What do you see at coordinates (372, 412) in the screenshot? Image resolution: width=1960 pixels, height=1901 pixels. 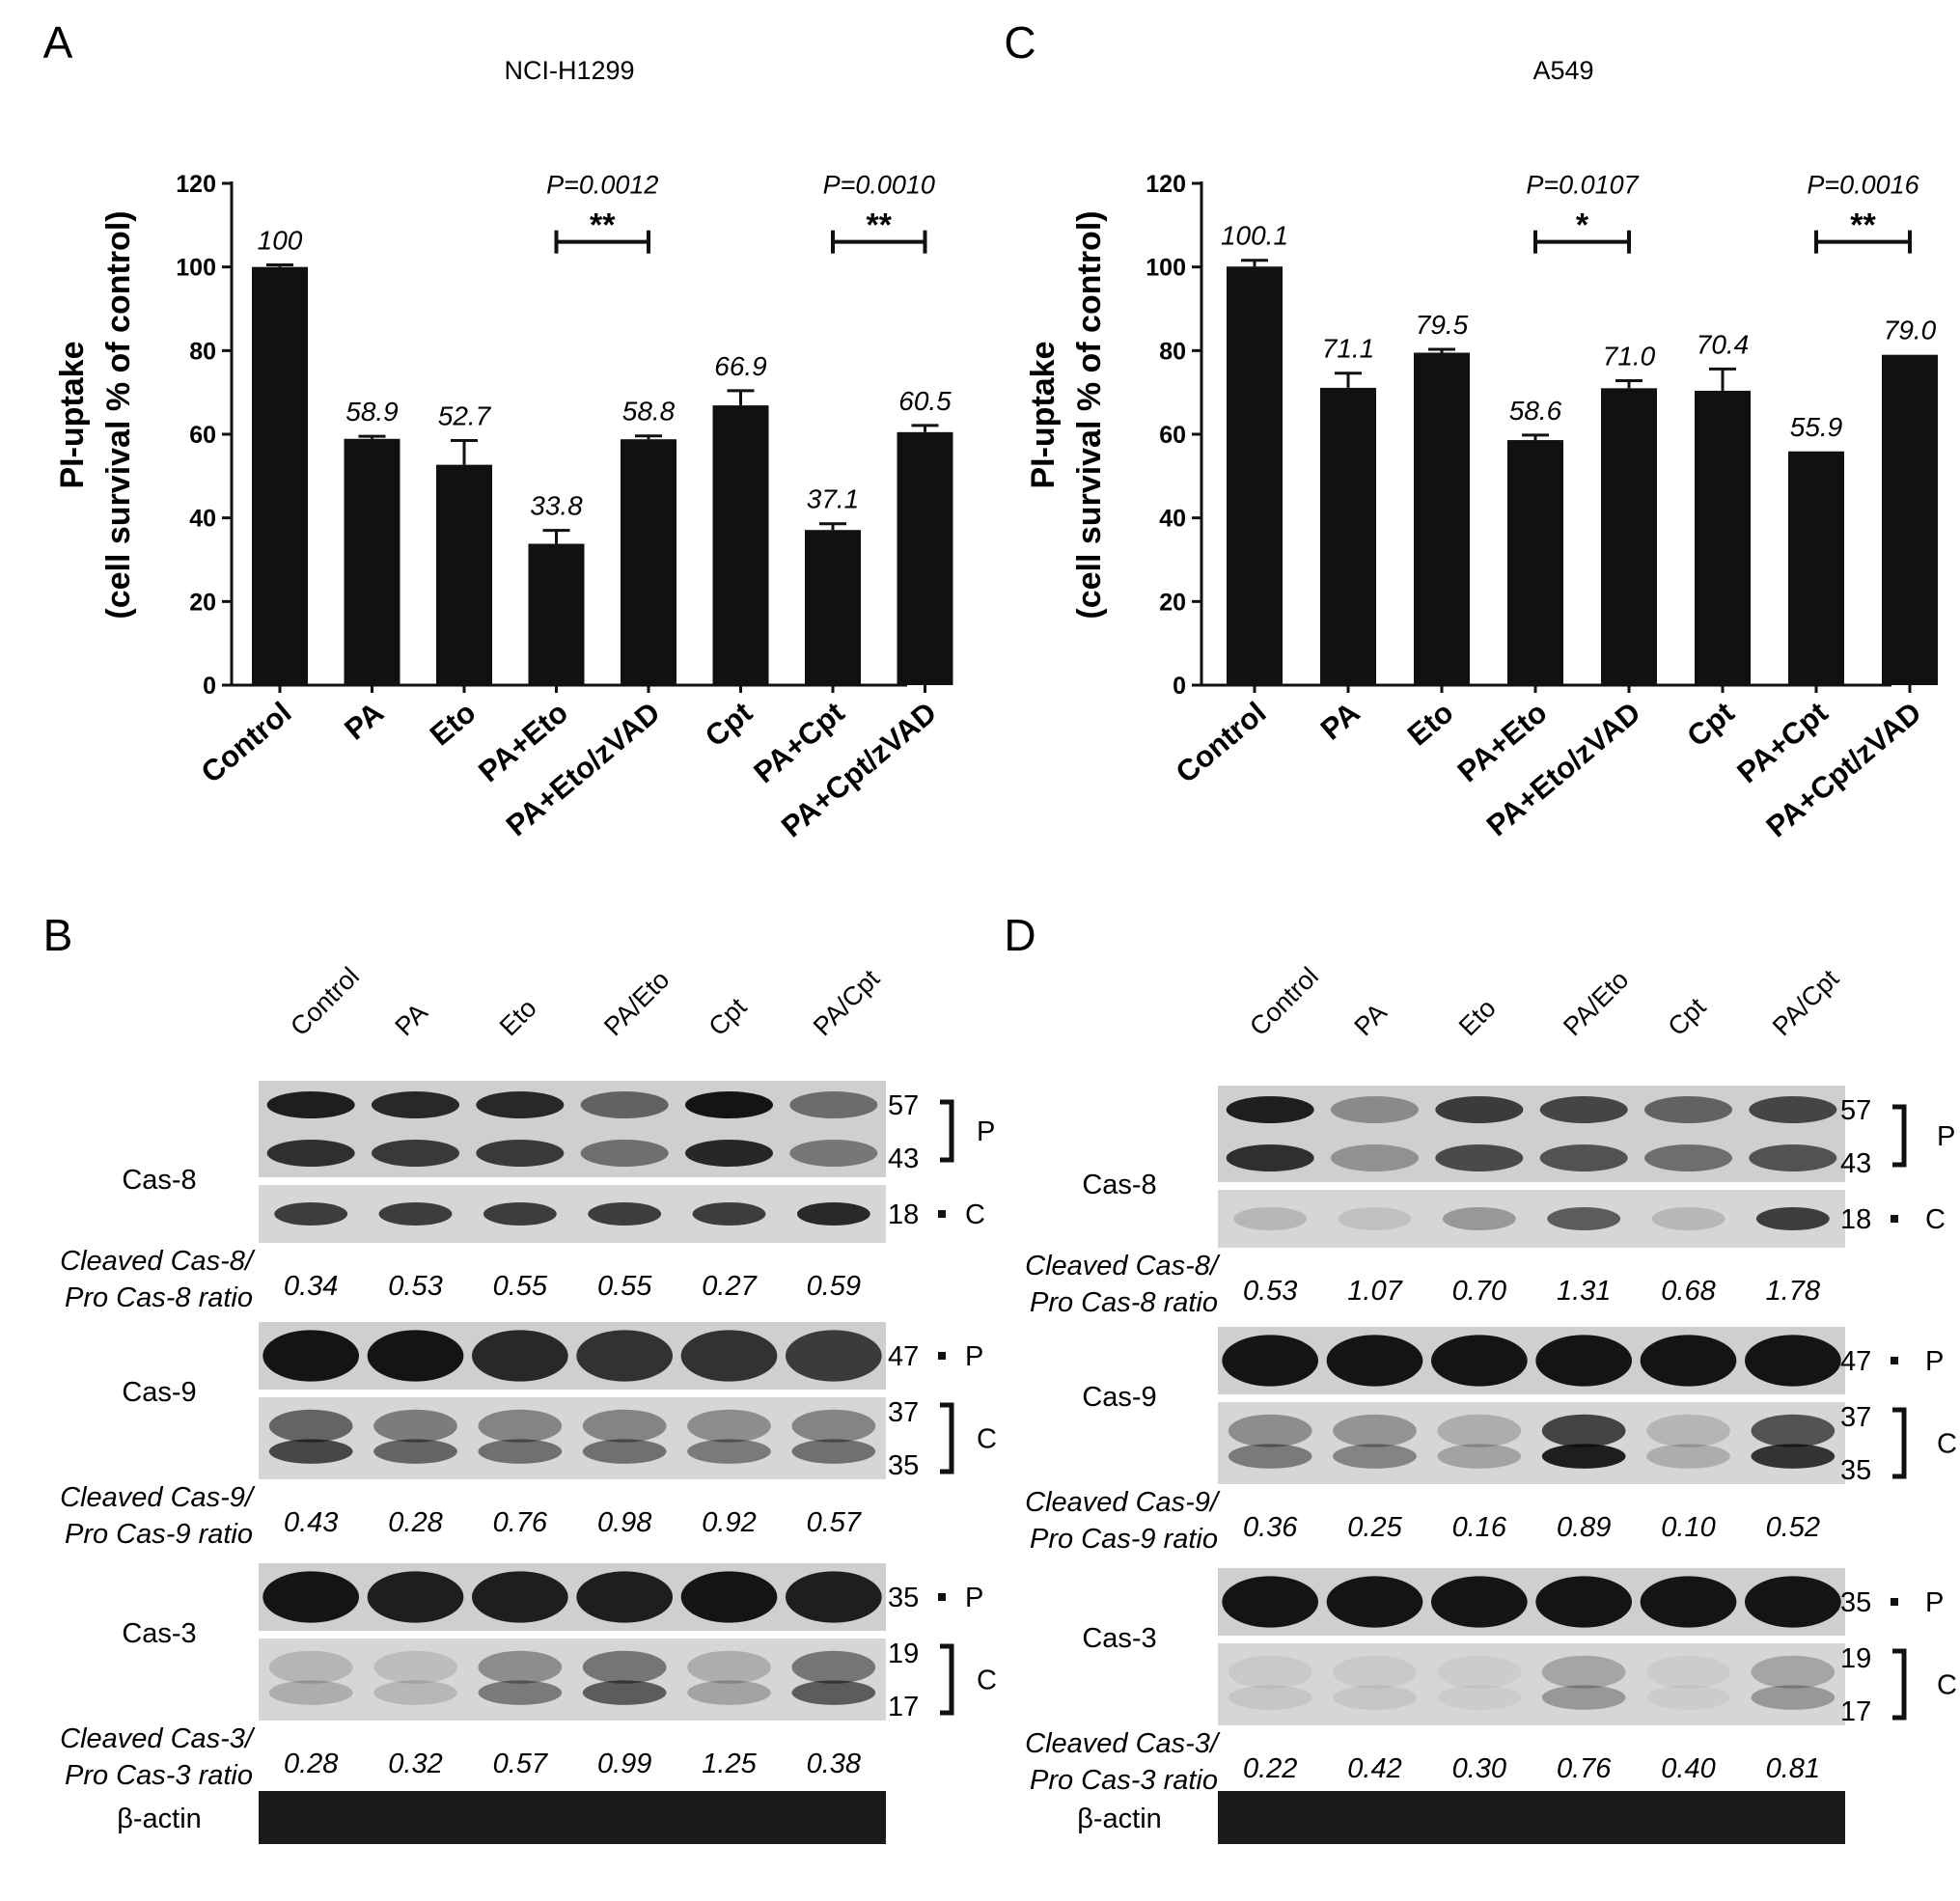 I see `data-label: 58.9` at bounding box center [372, 412].